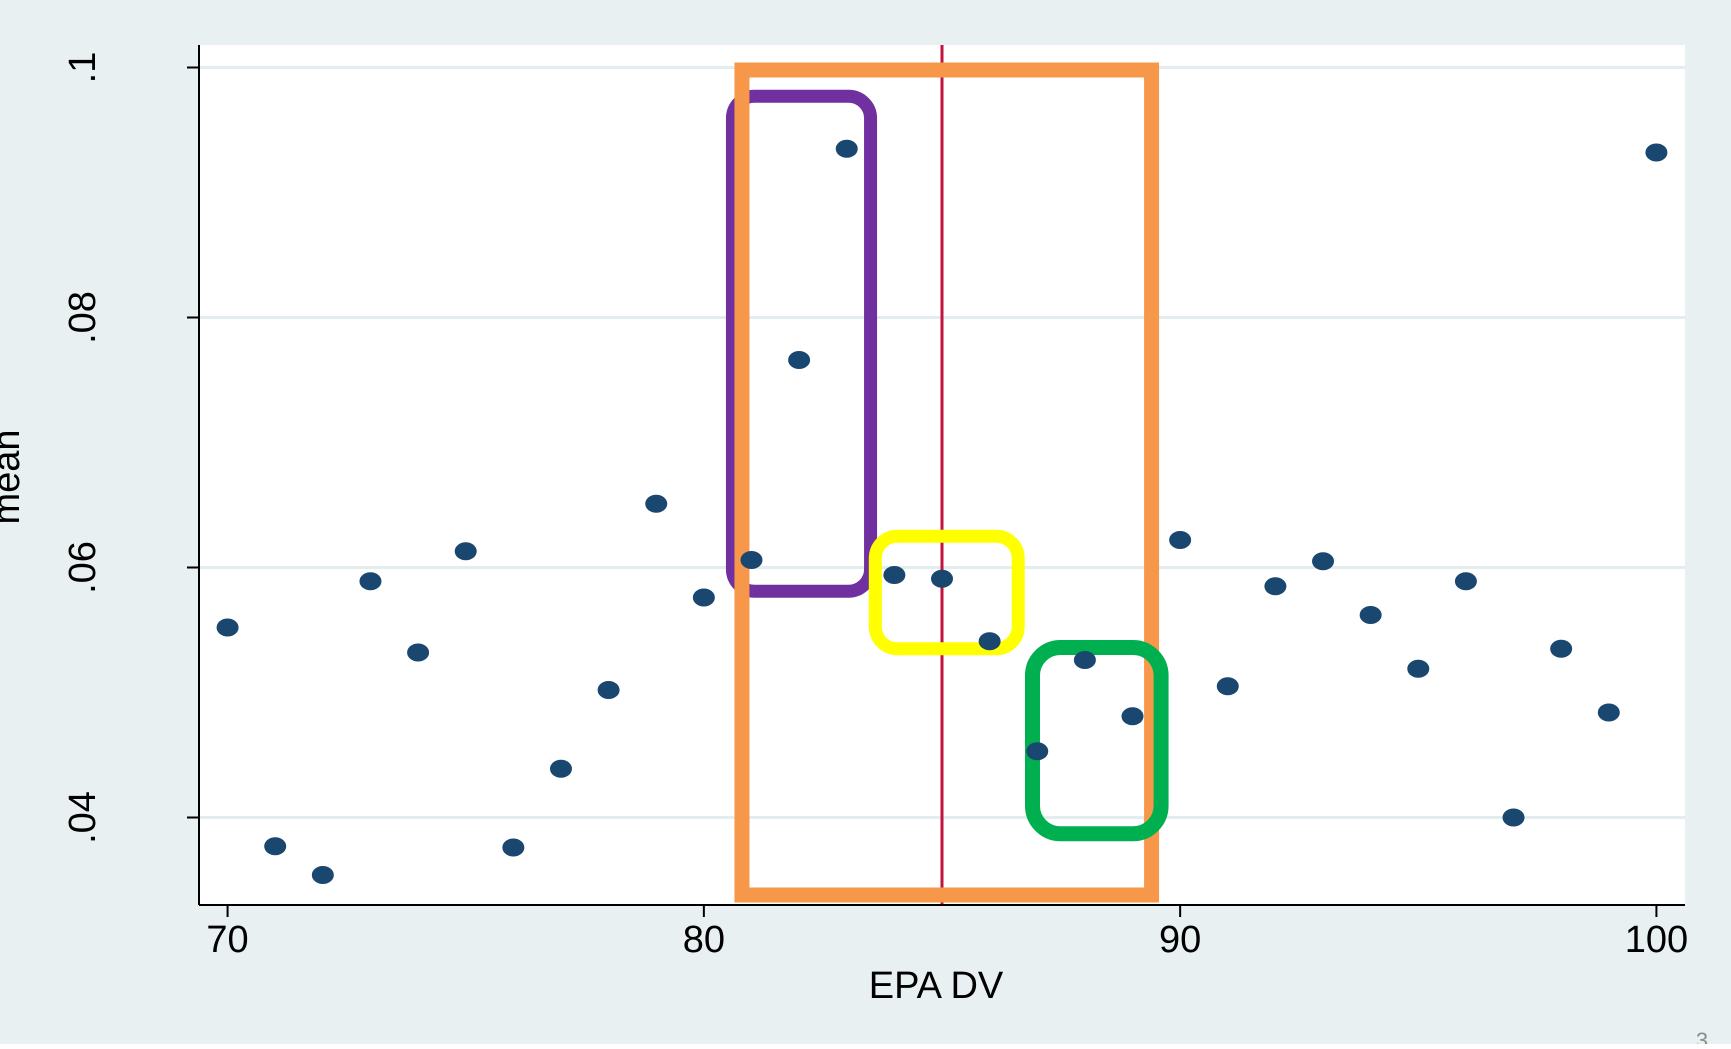 The width and height of the screenshot is (1731, 1049). I want to click on y-tick-label: .06, so click(83, 567).